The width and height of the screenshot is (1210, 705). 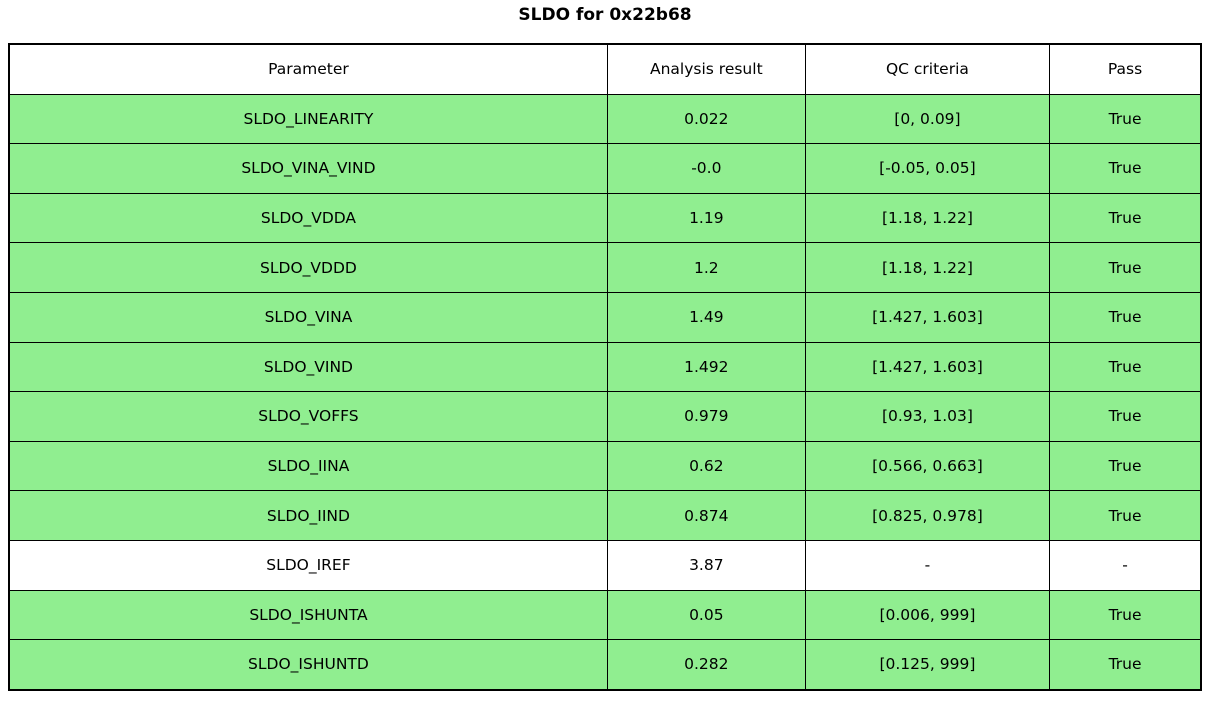 What do you see at coordinates (1125, 565) in the screenshot?
I see `pass-cell: -` at bounding box center [1125, 565].